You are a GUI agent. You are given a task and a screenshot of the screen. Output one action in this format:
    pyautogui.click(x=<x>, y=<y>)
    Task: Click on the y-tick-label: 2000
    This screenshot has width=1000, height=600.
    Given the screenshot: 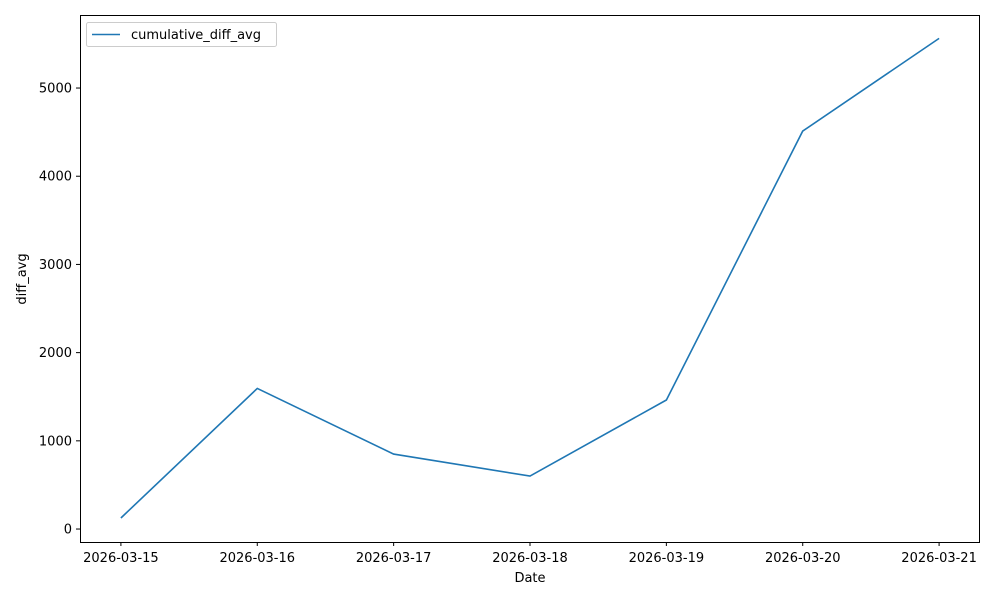 What is the action you would take?
    pyautogui.click(x=55, y=353)
    